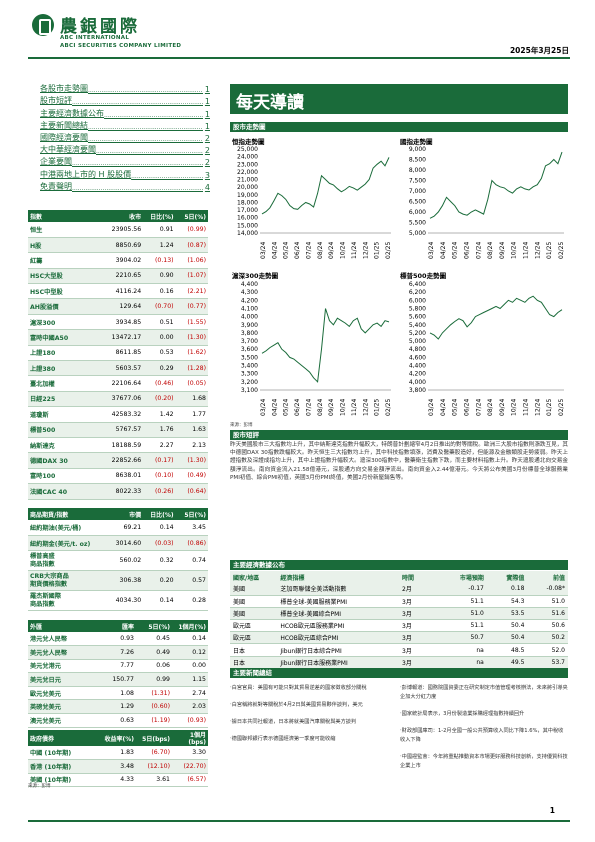 The image size is (595, 842). Describe the element at coordinates (159, 306) in the screenshot. I see `indices-cell: (0.70)` at that location.